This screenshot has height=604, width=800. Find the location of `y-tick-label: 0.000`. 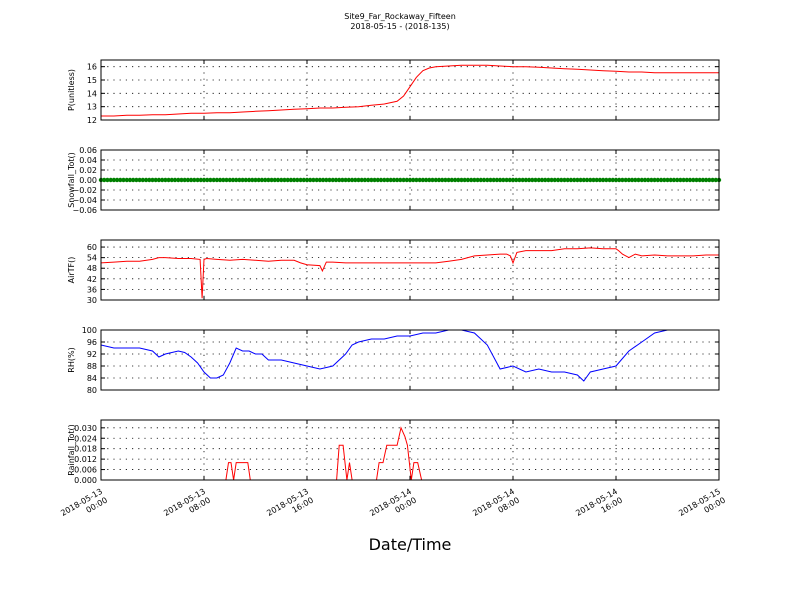

y-tick-label: 0.000 is located at coordinates (85, 480).